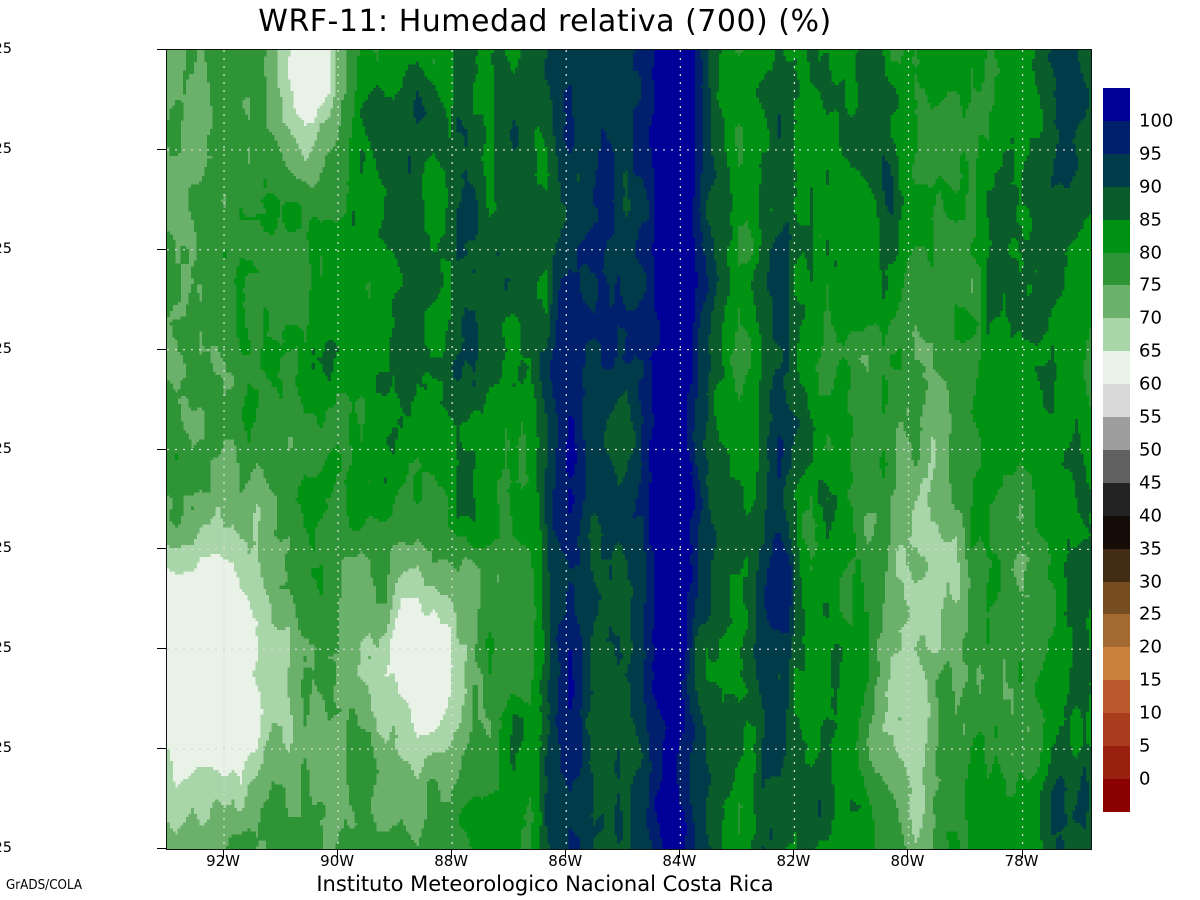 The height and width of the screenshot is (900, 1200). I want to click on colorbar-tick-label: 85, so click(1150, 219).